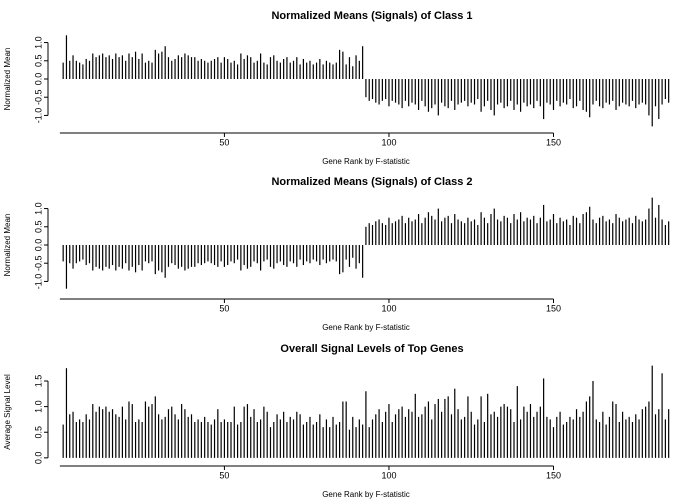  Describe the element at coordinates (371, 182) in the screenshot. I see `chart-title: Normalized Means (Signals) of Class 2` at that location.